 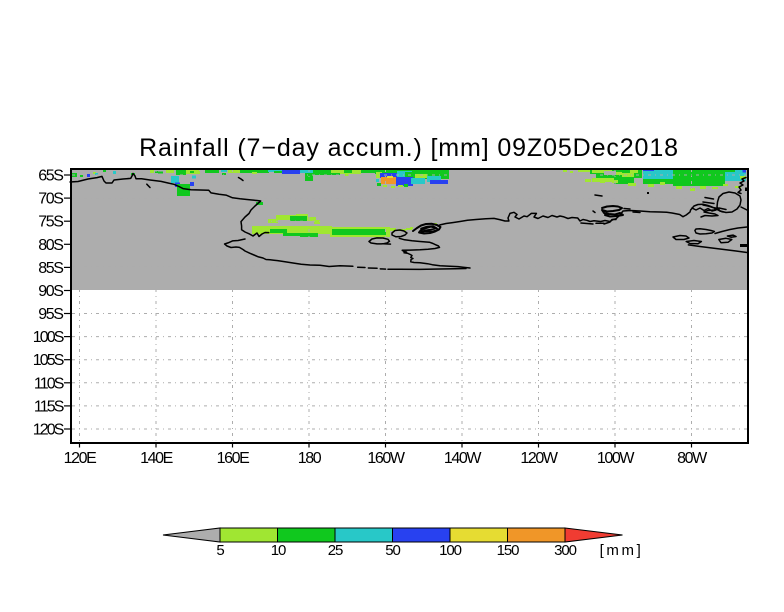 What do you see at coordinates (622, 550) in the screenshot?
I see `svg-text: [mm]` at bounding box center [622, 550].